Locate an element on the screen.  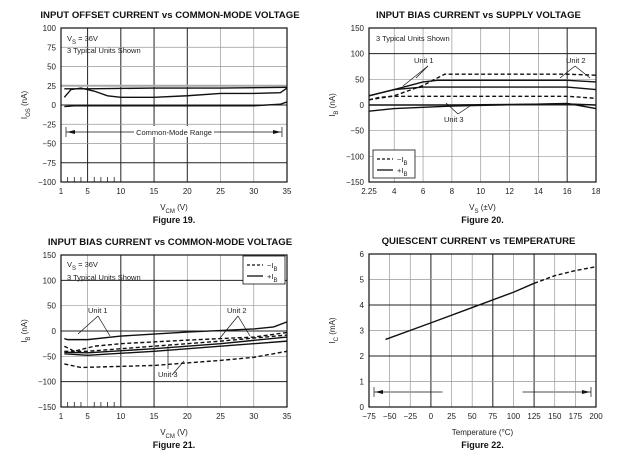
x-tick-label: 75 is located at coordinates (492, 416).